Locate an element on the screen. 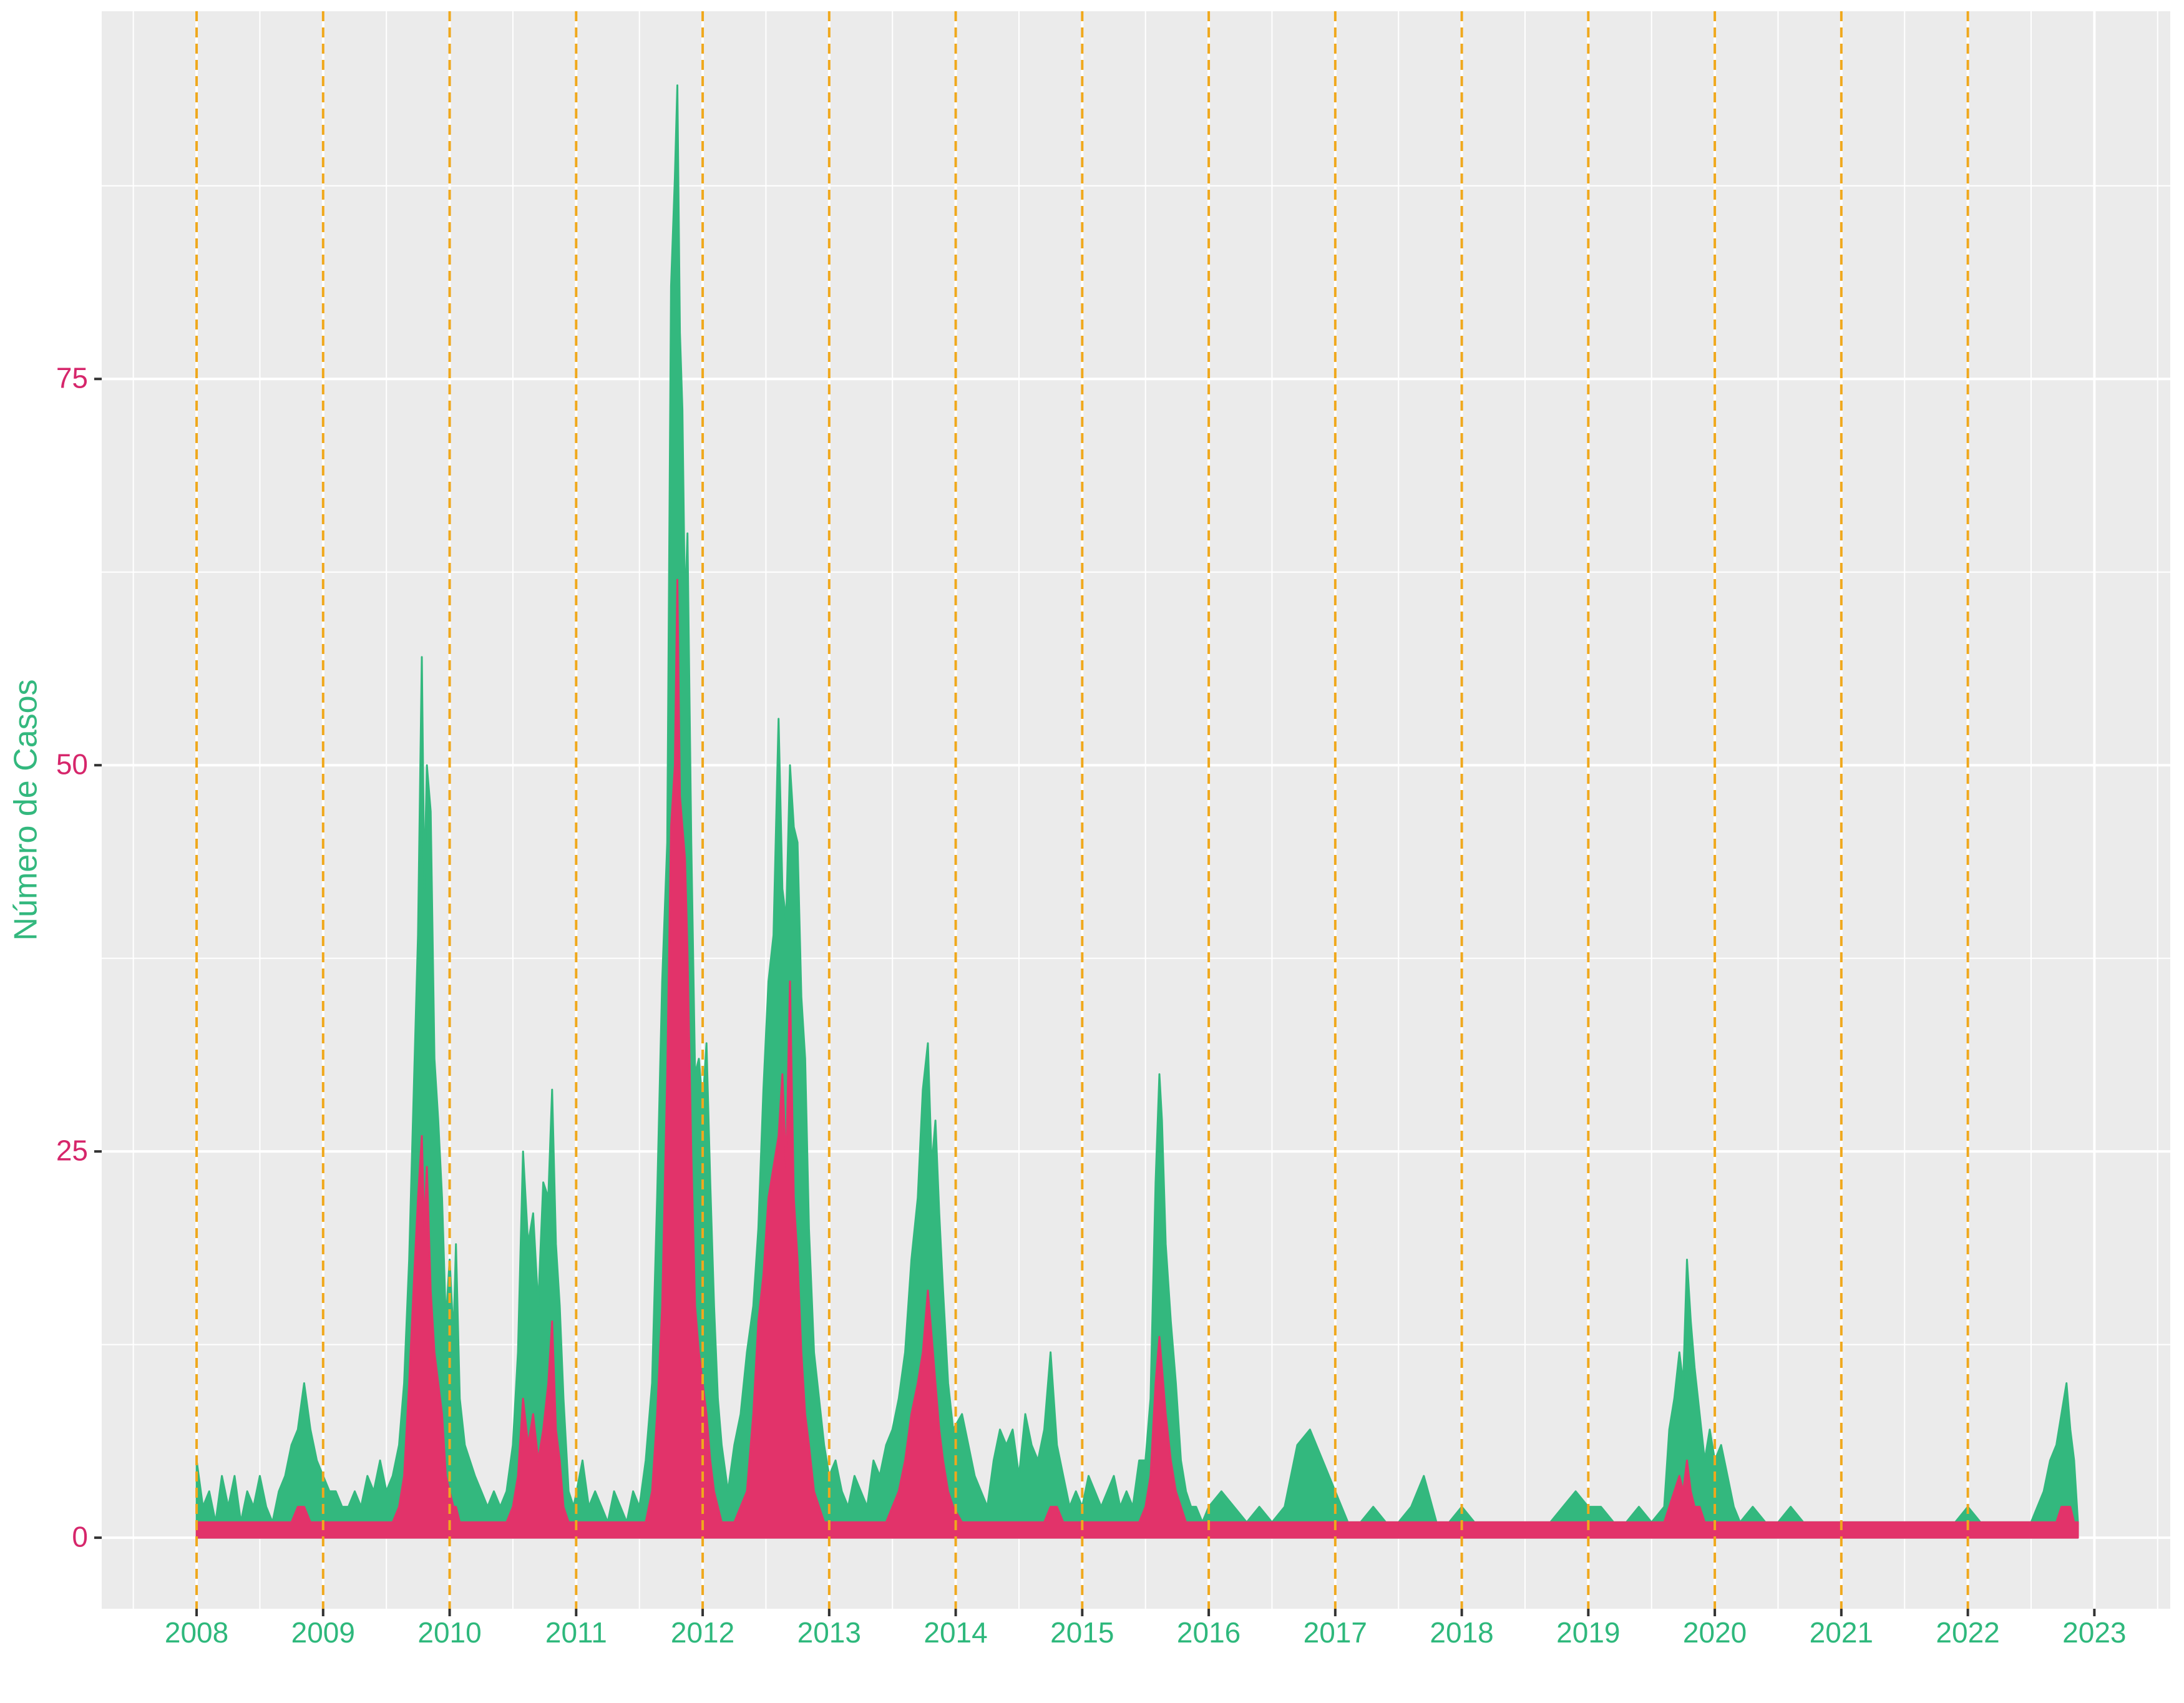 This screenshot has width=2184, height=1703. y-tick-label: 75 is located at coordinates (72, 377).